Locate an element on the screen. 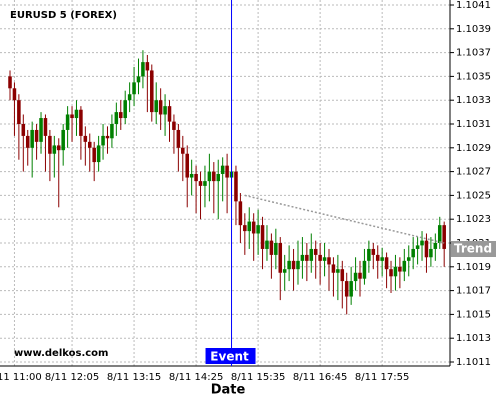  x-tick-label: 8/11 17:55 is located at coordinates (382, 377).